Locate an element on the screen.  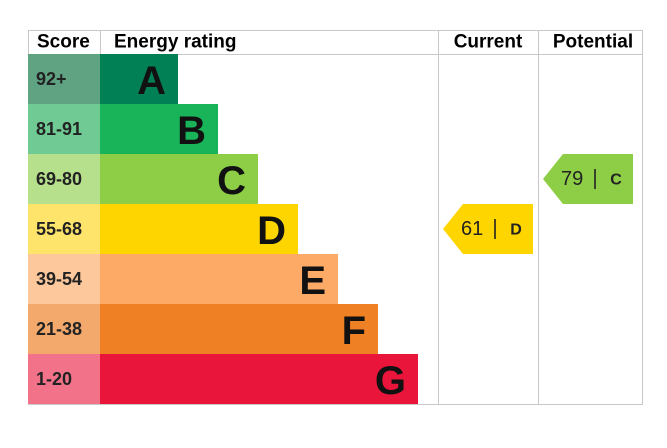
current-arrow is located at coordinates (488, 229).